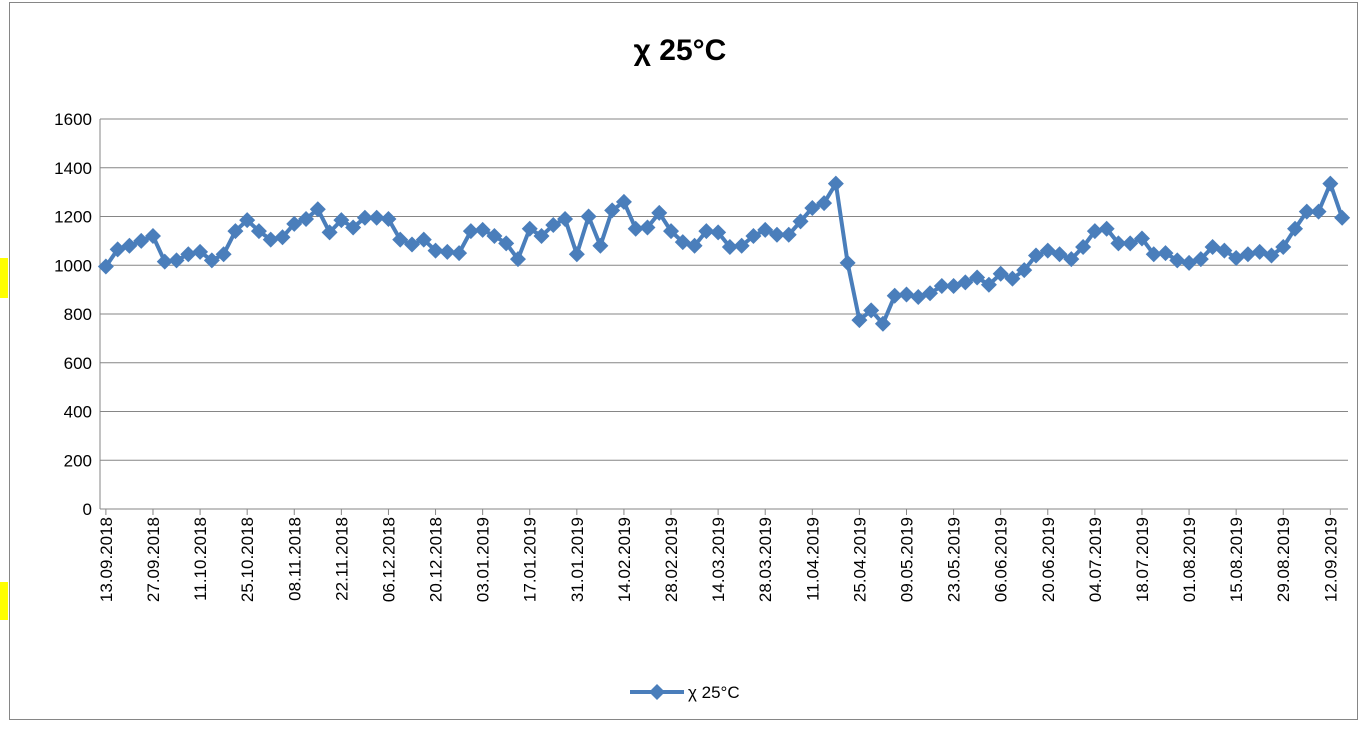  What do you see at coordinates (1048, 559) in the screenshot?
I see `x-tick-label: 20.06.2019` at bounding box center [1048, 559].